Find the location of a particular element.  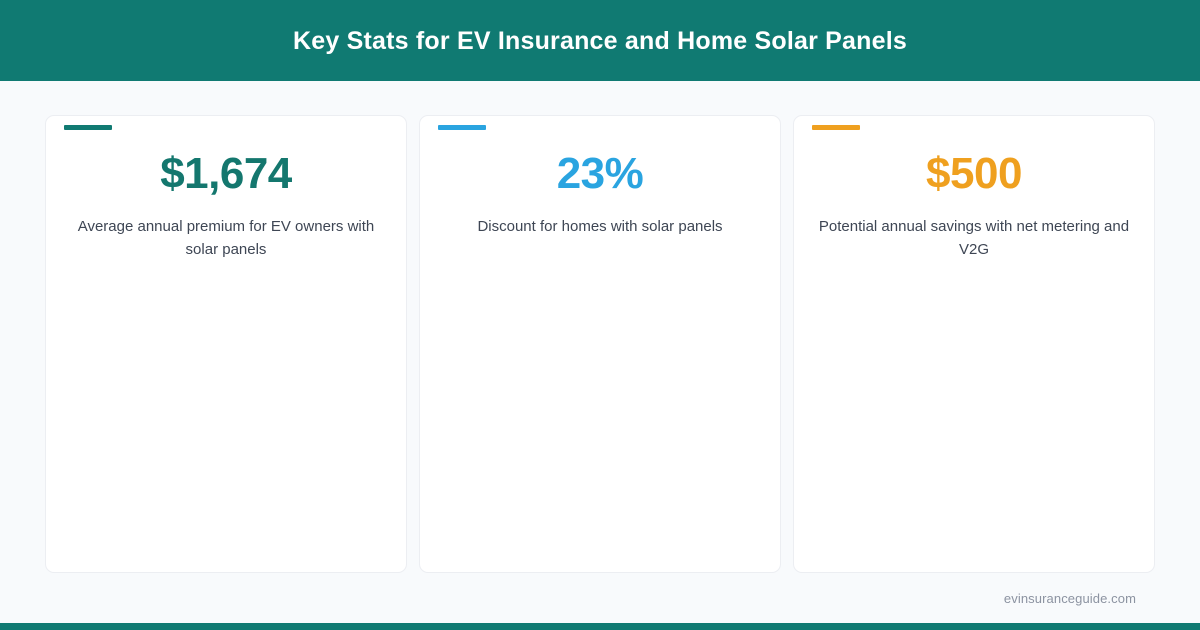

source-attribution: evinsuranceguide.com is located at coordinates (1069, 598).